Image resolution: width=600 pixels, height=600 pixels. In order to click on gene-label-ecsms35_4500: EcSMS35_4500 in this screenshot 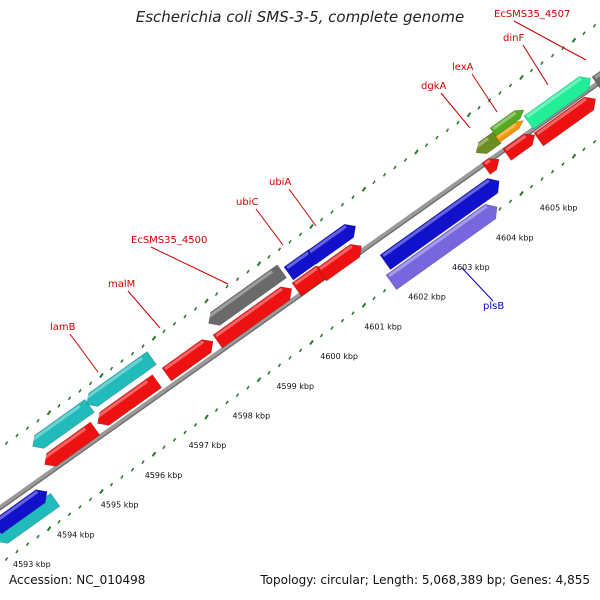, I will do `click(169, 240)`.